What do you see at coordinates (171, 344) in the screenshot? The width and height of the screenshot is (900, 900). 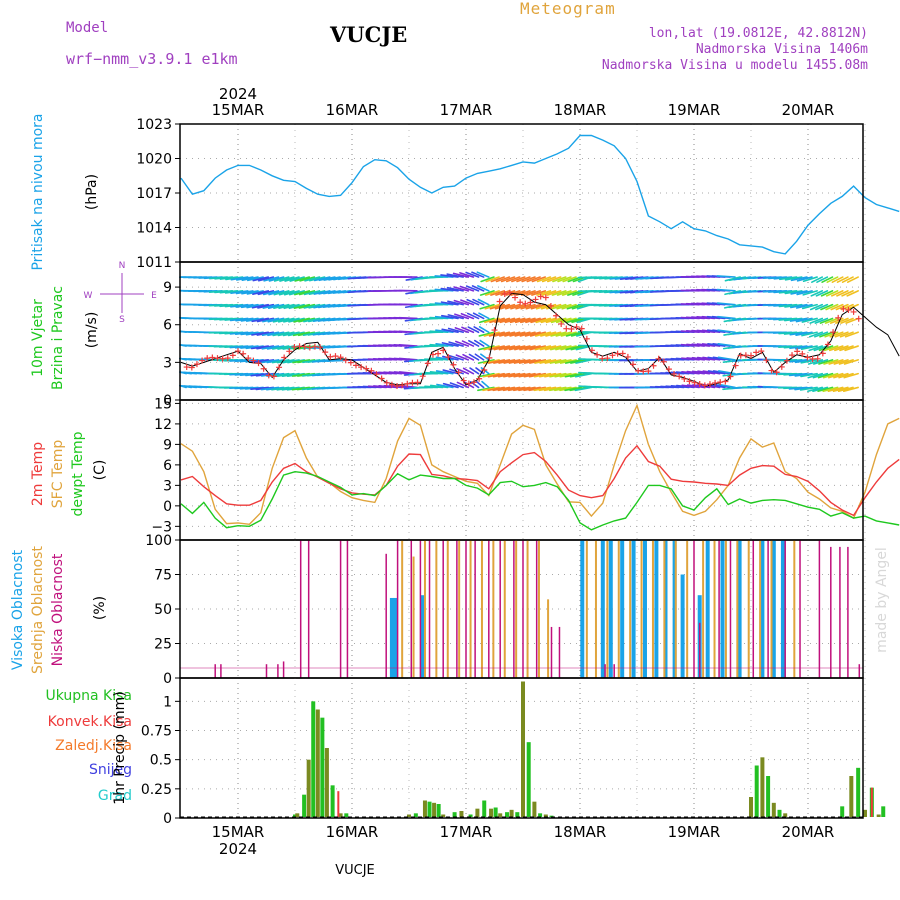 I see `wind-y-ticks: 0 3 6 9` at bounding box center [171, 344].